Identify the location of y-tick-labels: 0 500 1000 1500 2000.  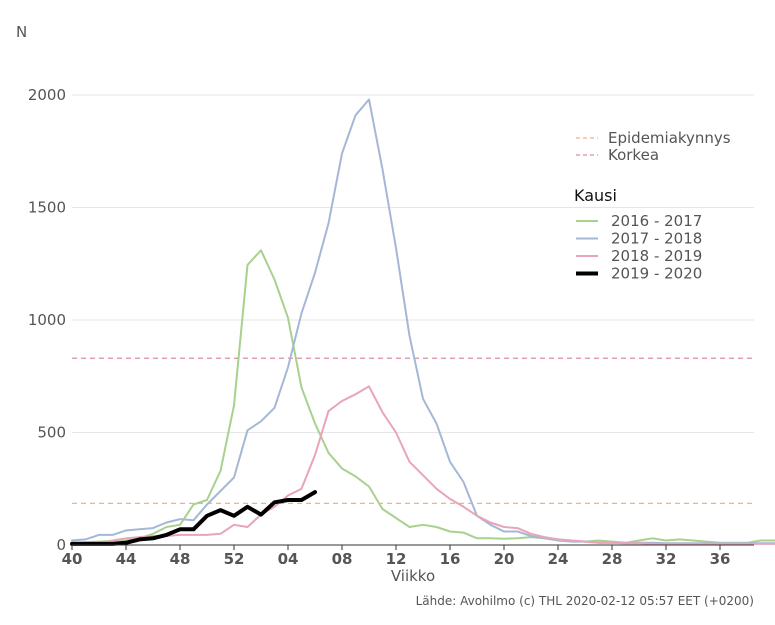
(47, 320).